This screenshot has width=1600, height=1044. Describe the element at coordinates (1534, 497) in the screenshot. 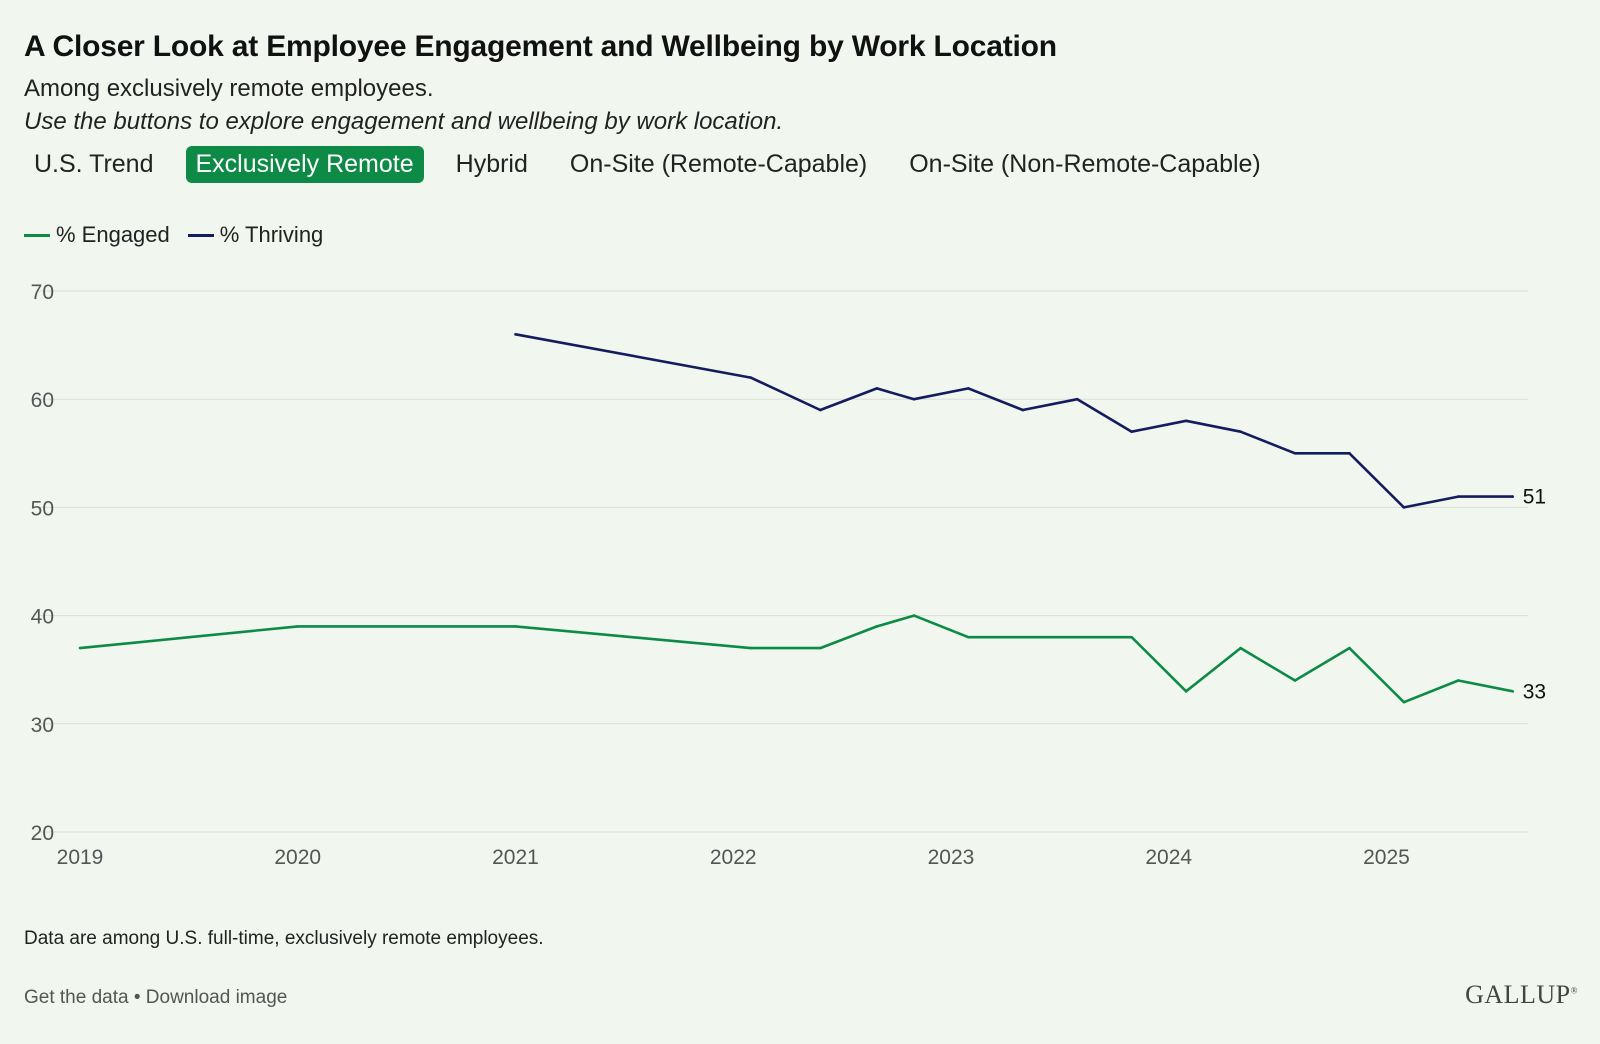

I see `end-label-thriving: 51` at that location.